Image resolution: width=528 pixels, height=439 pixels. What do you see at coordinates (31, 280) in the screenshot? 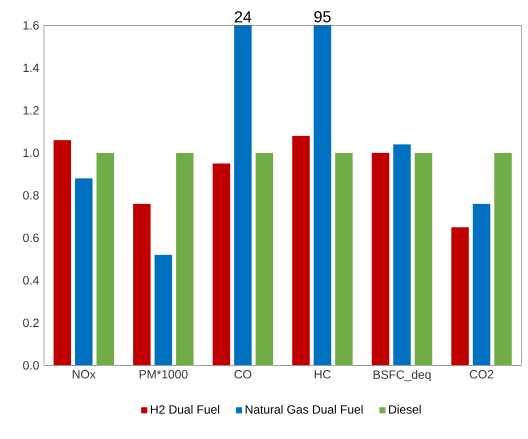
I see `y-tick-label: 0.4` at bounding box center [31, 280].